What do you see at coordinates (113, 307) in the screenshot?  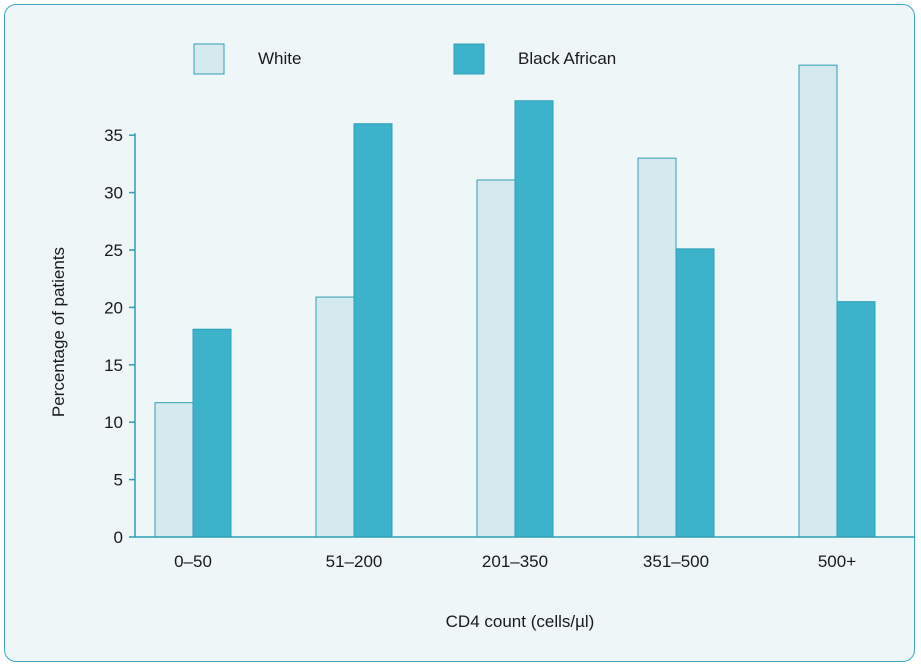 I see `y-tick-label: 20` at bounding box center [113, 307].